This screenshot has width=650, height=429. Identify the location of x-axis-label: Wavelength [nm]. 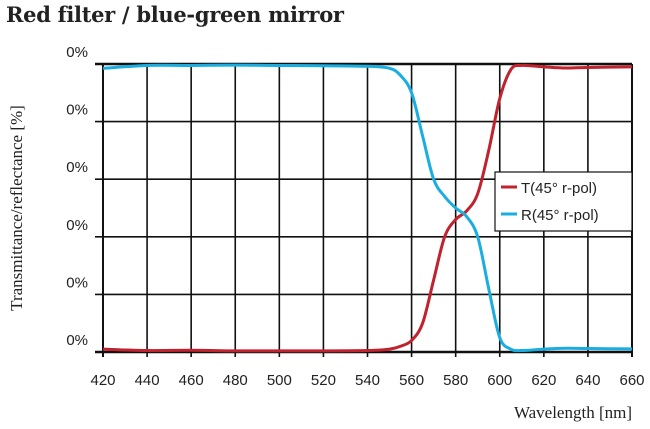
(573, 412).